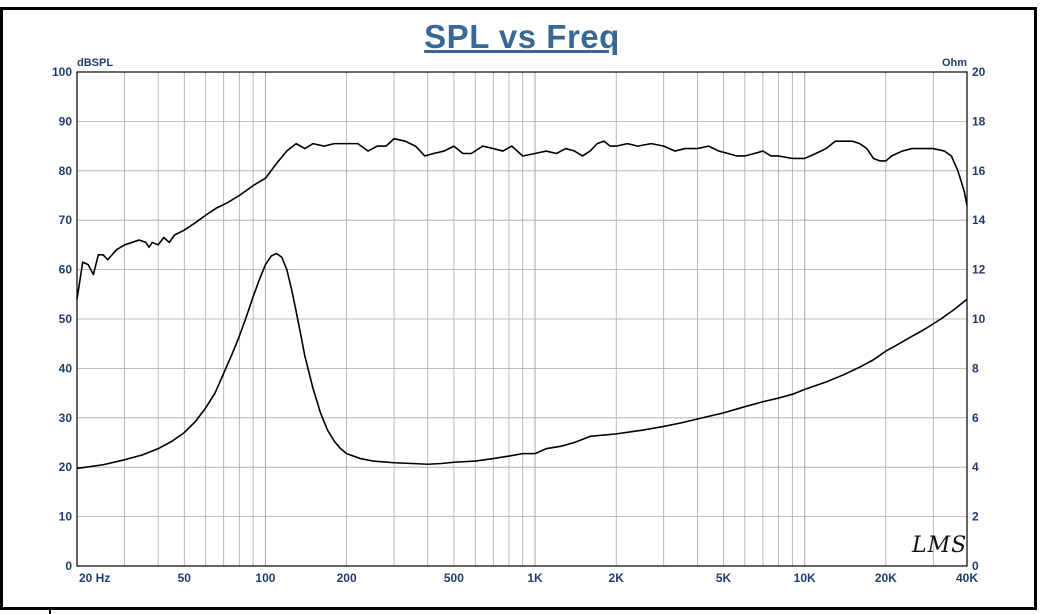  What do you see at coordinates (66, 418) in the screenshot?
I see `y-left-tick-label: 30` at bounding box center [66, 418].